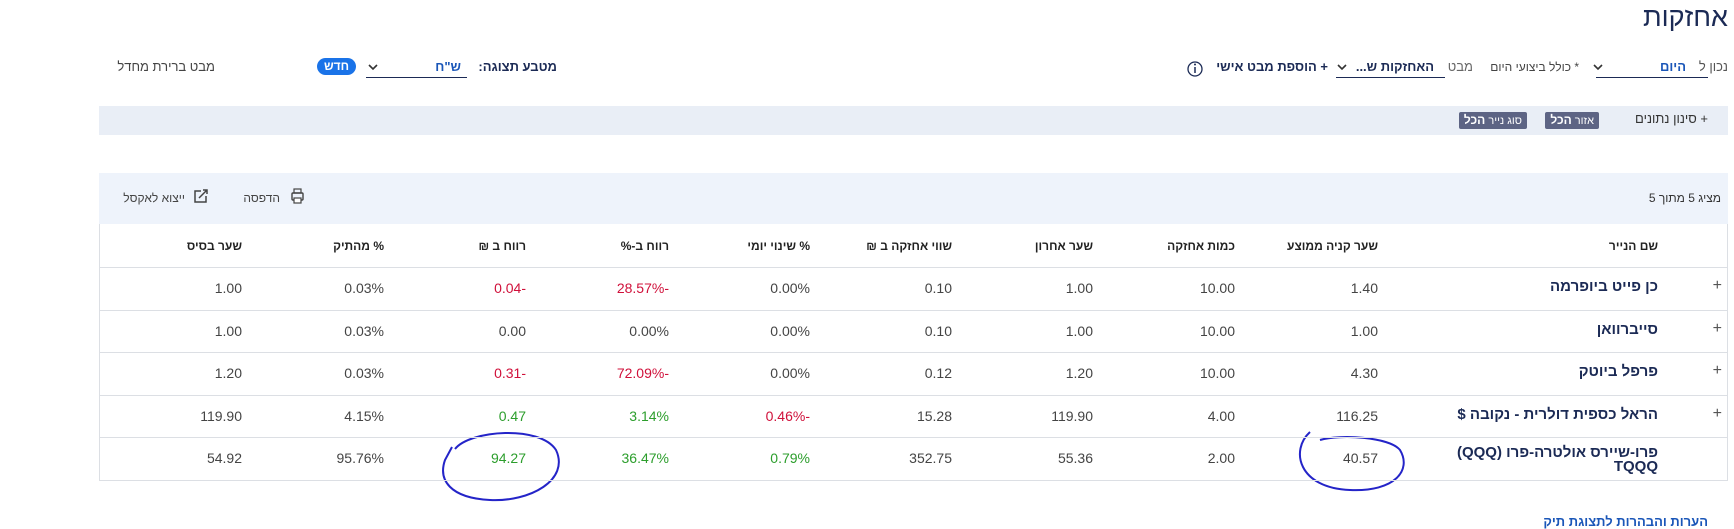  What do you see at coordinates (1505, 121) in the screenshot?
I see `chip-name: סוג נייר` at bounding box center [1505, 121].